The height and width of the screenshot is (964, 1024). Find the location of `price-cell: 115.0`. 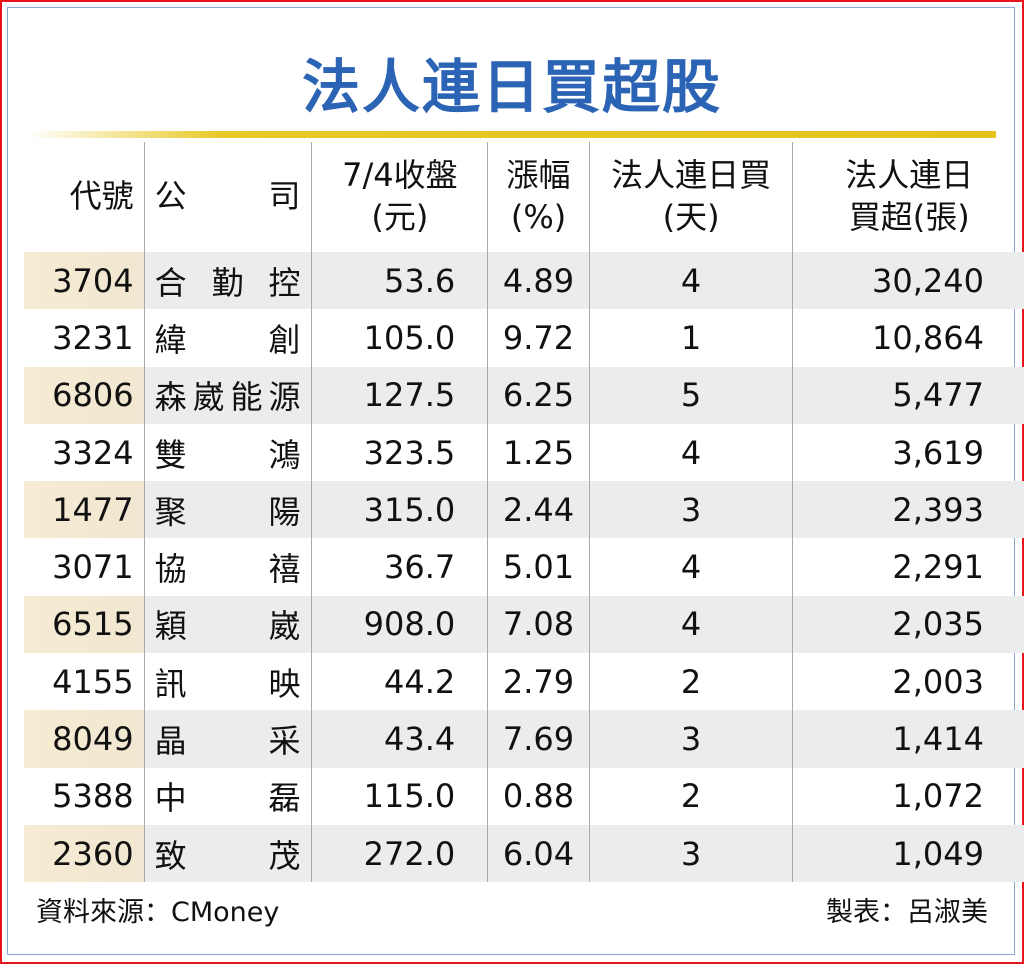

price-cell: 115.0 is located at coordinates (399, 796).